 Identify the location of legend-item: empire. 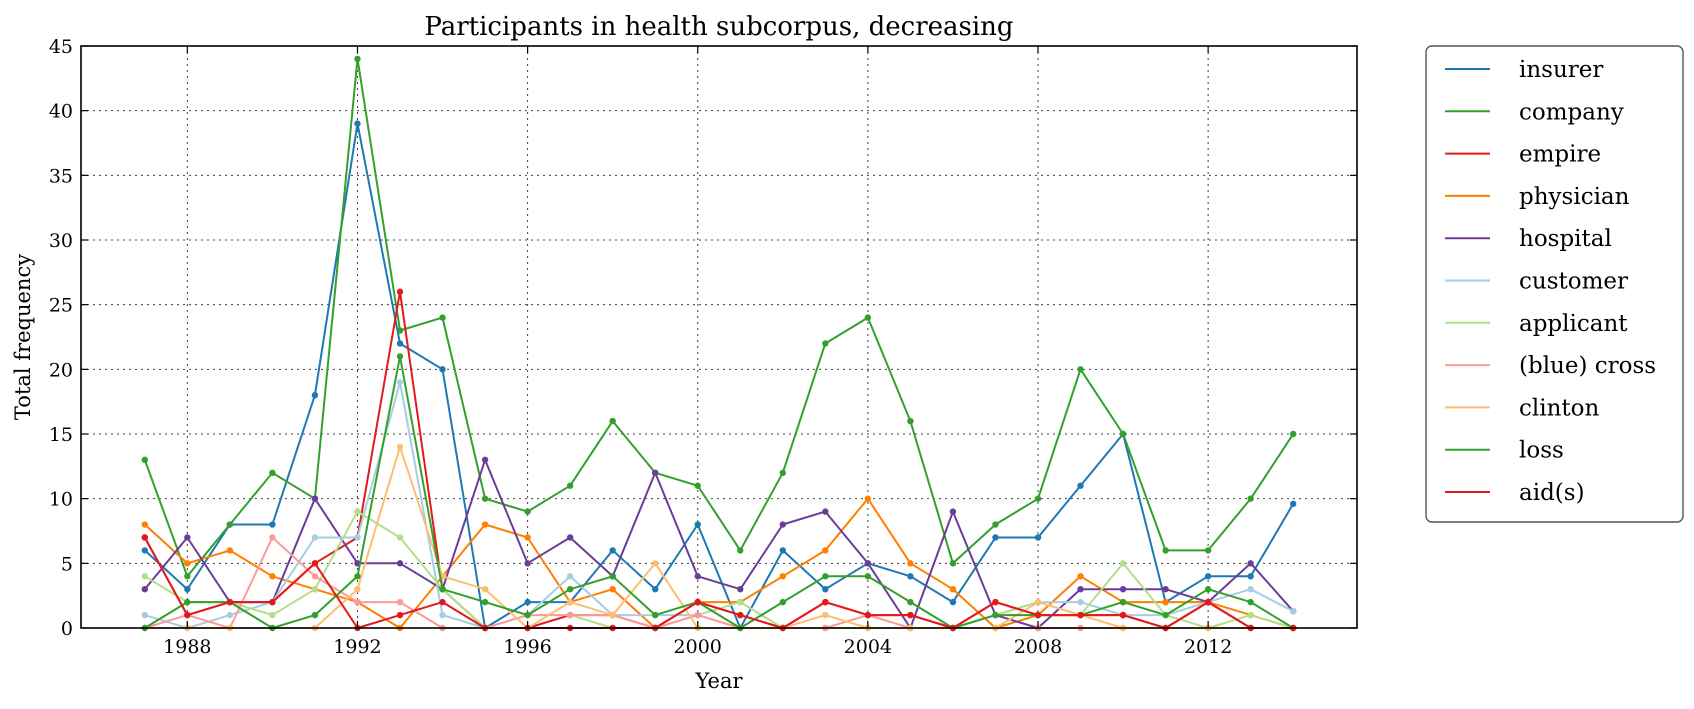
(1523, 155).